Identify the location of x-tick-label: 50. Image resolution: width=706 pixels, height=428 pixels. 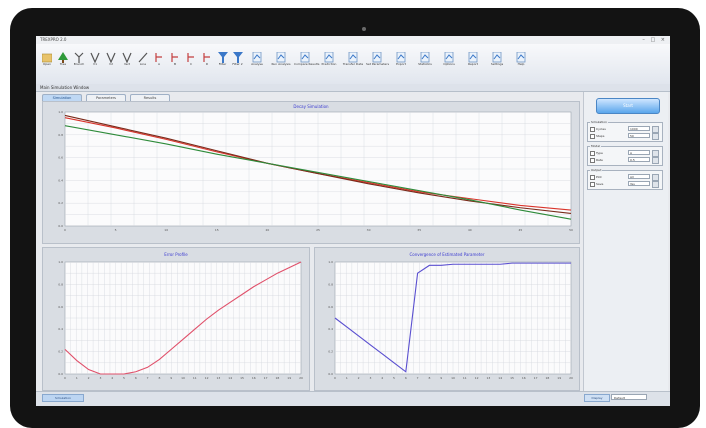
(571, 230).